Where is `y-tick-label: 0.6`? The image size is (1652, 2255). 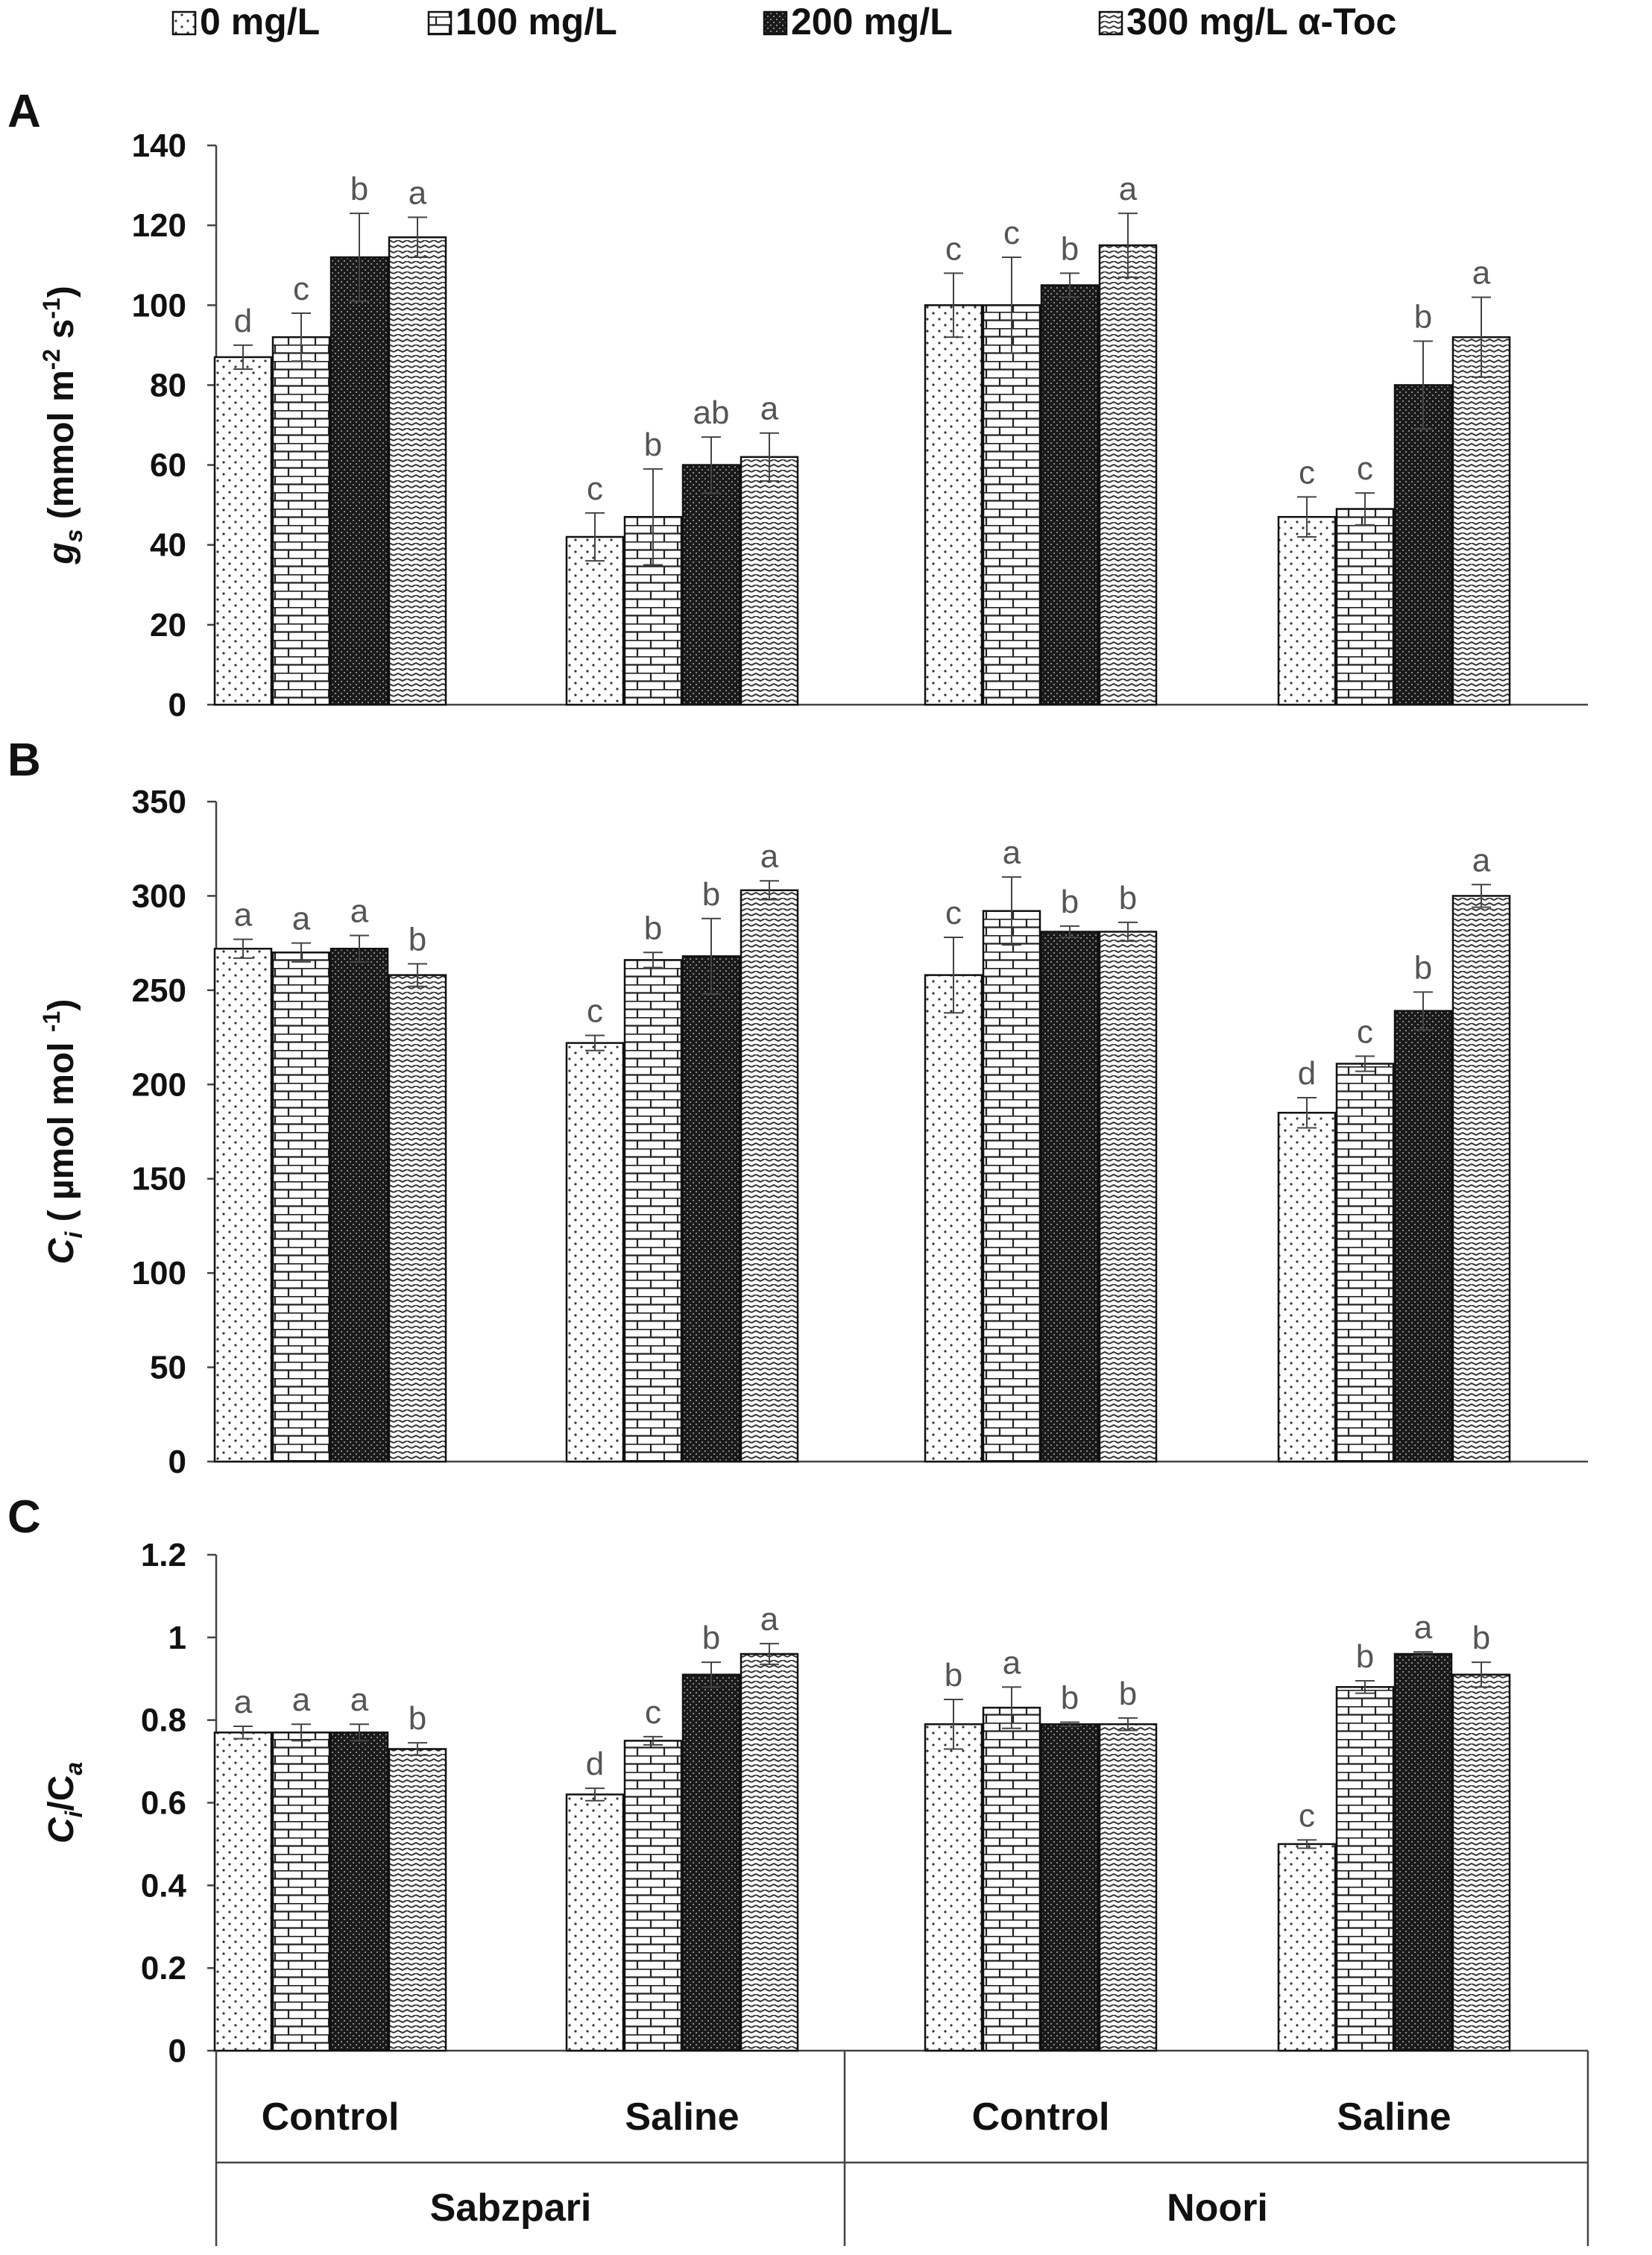 y-tick-label: 0.6 is located at coordinates (164, 1803).